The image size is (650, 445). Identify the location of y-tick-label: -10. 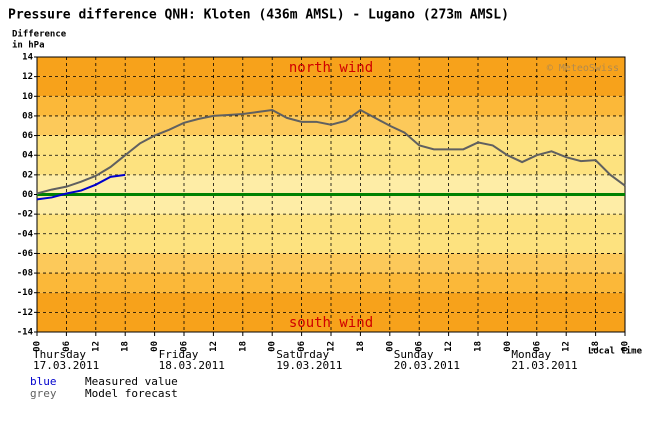
(25, 293).